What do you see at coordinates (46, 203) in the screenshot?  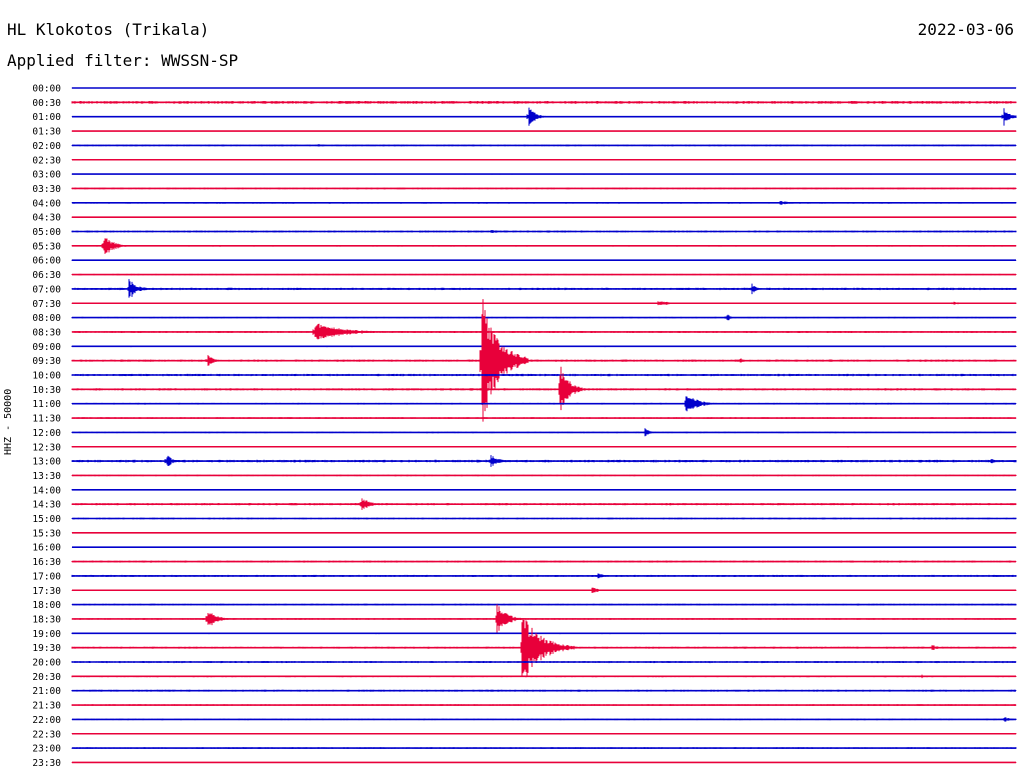 I see `time-label-0400: 04:00` at bounding box center [46, 203].